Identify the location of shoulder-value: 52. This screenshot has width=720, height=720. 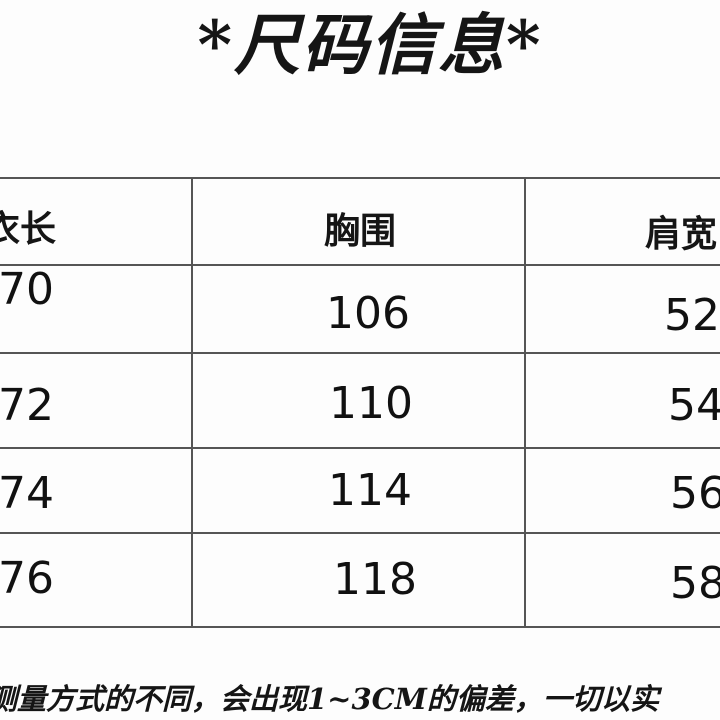
(692, 315).